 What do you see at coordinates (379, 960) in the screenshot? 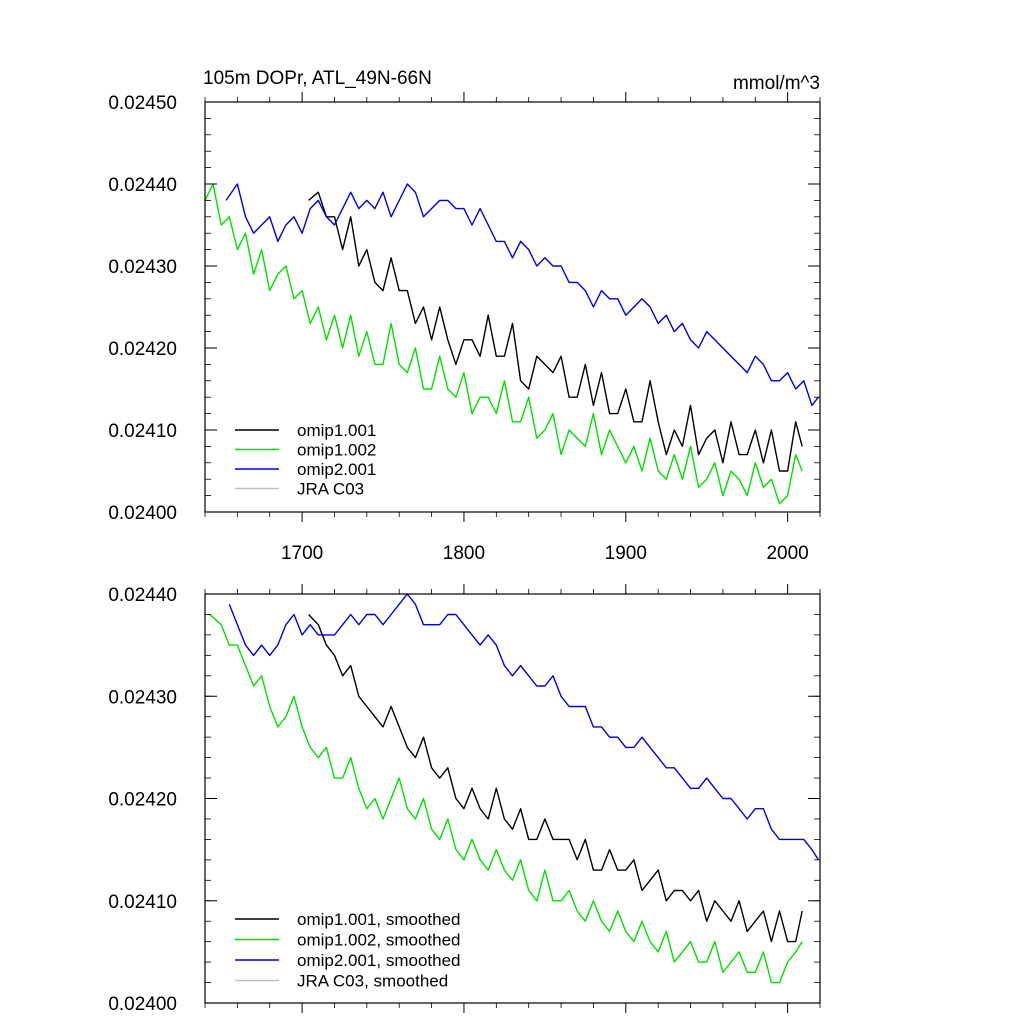
I see `legend-label-2: omip2.001, smoothed` at bounding box center [379, 960].